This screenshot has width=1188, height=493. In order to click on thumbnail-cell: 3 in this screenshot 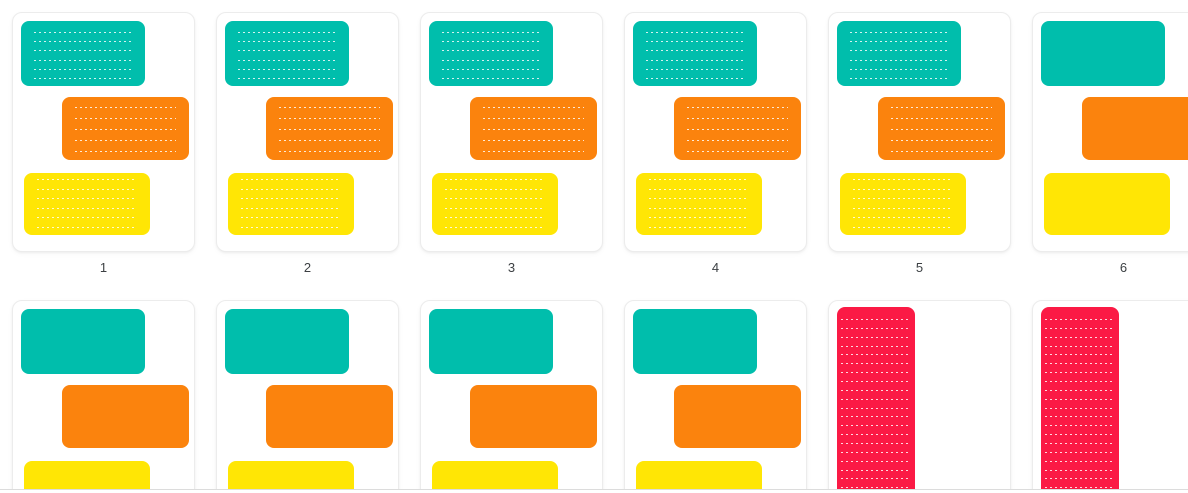, I will do `click(511, 144)`.